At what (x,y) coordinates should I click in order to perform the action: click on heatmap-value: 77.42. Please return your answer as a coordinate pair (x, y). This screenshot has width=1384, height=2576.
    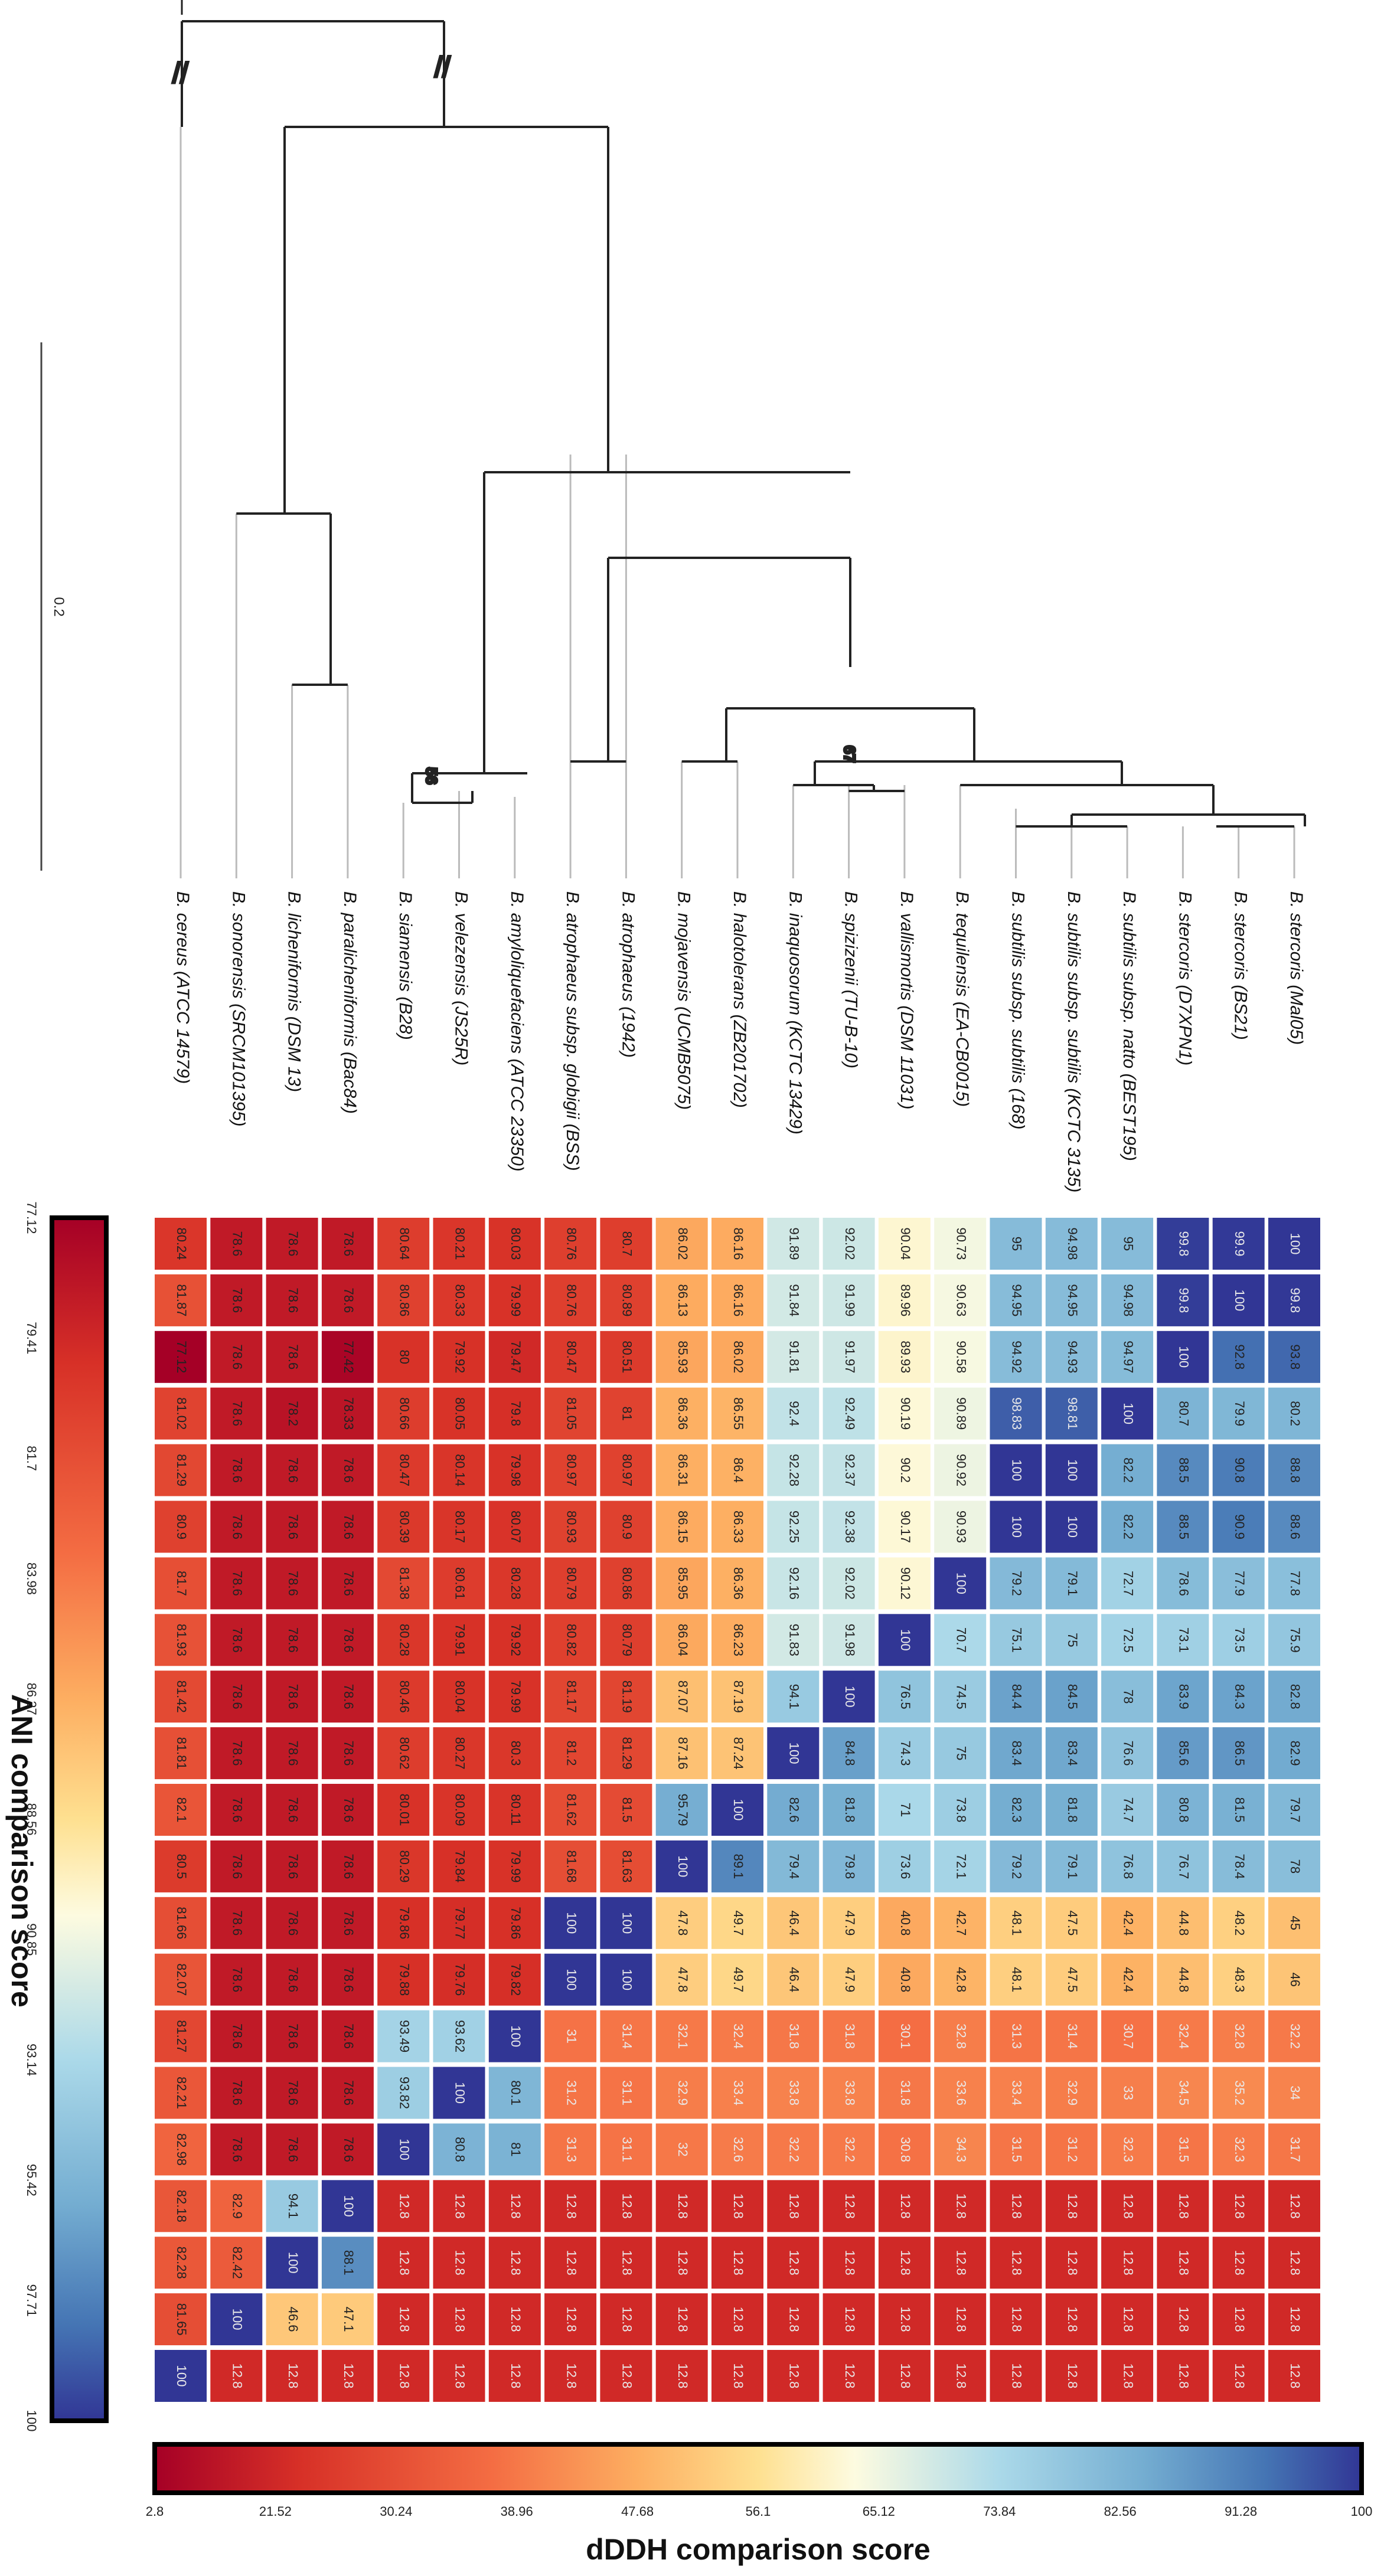
    Looking at the image, I should click on (348, 1357).